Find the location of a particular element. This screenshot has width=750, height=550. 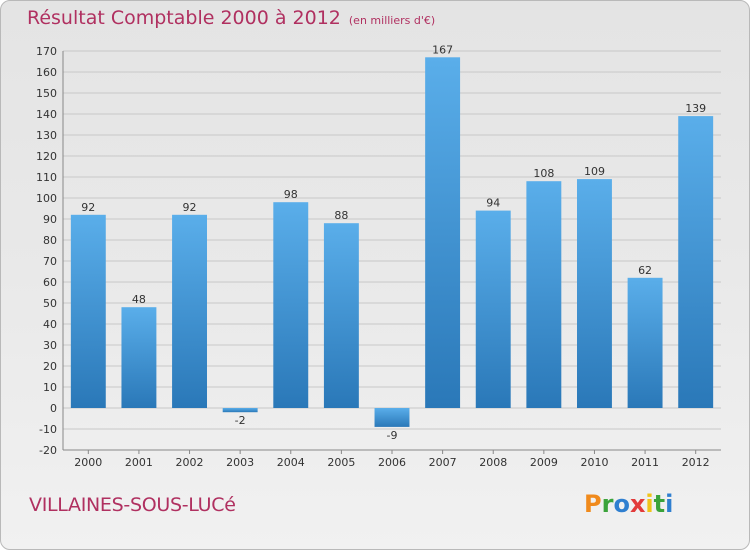

y-tick-label: 160 is located at coordinates (46, 72).